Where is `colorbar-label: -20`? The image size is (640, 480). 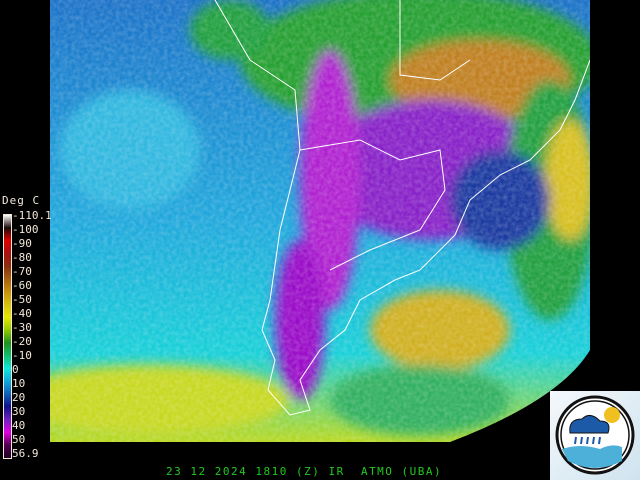 colorbar-label: -20 is located at coordinates (22, 341).